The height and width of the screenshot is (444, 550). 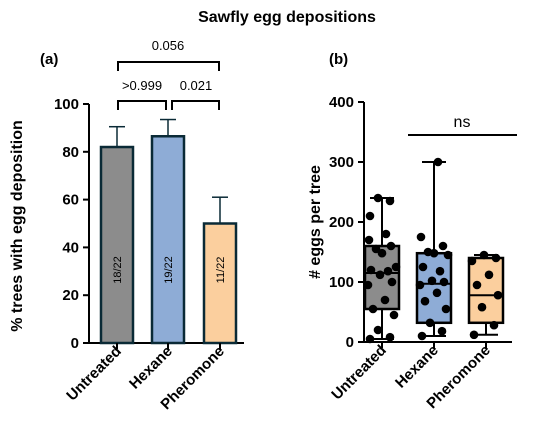 I want to click on y-tick-label: 20, so click(x=70, y=295).